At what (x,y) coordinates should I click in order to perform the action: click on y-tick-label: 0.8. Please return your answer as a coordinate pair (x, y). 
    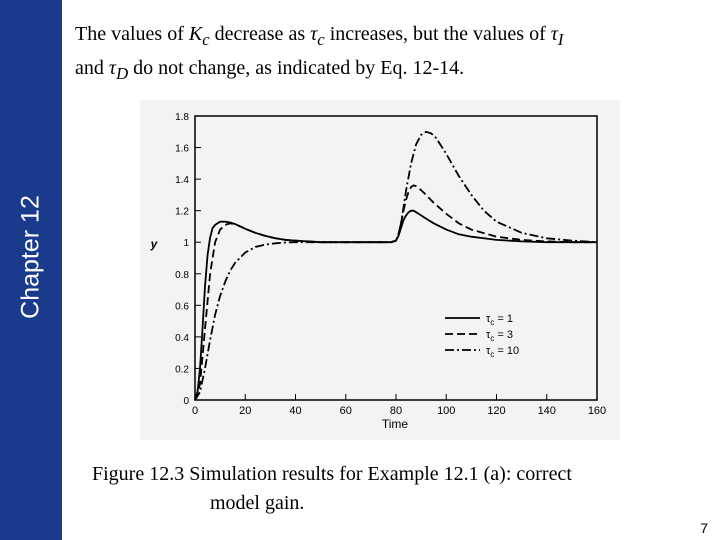
    Looking at the image, I should click on (182, 275).